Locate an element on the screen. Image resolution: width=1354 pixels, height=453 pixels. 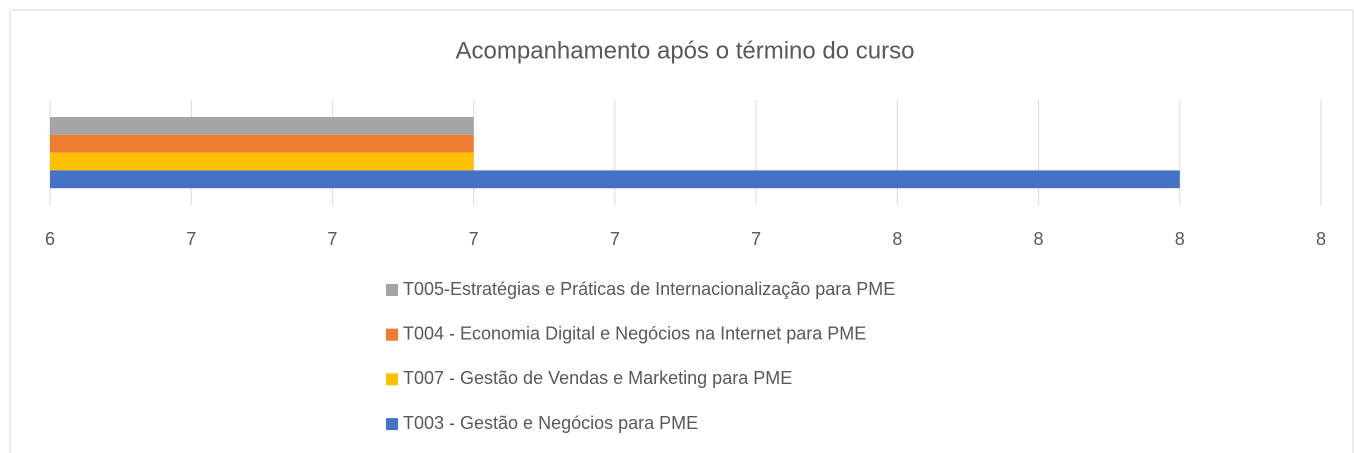
chart-title: Acompanhamento após o término do curso is located at coordinates (685, 50).